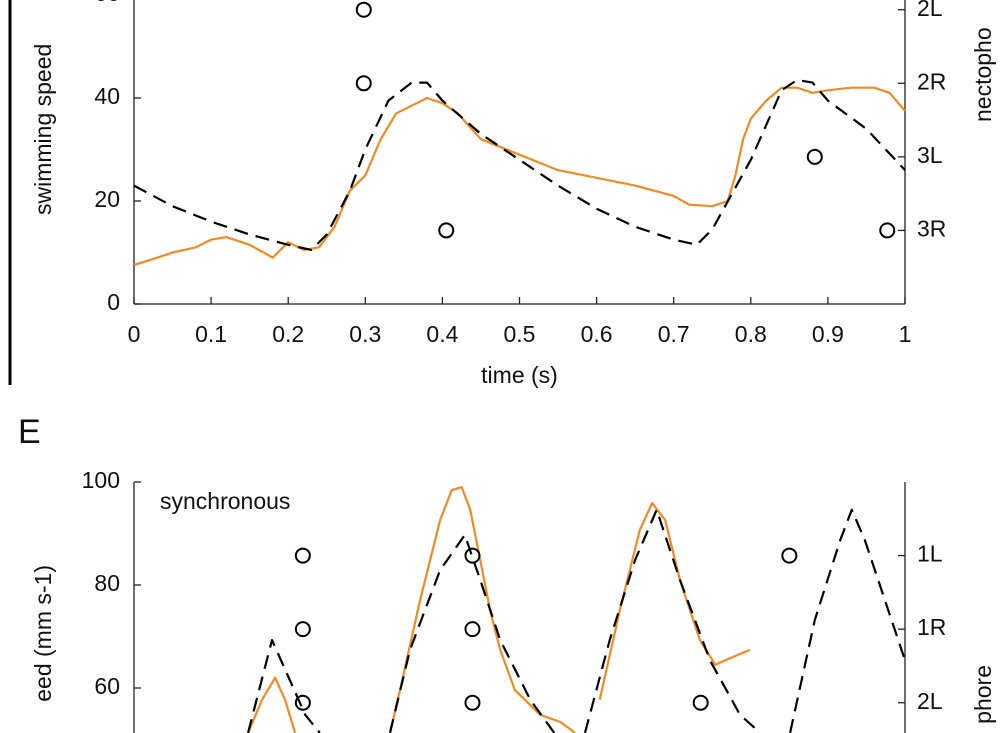 Image resolution: width=1000 pixels, height=733 pixels. I want to click on y-tick-label: 40, so click(107, 96).